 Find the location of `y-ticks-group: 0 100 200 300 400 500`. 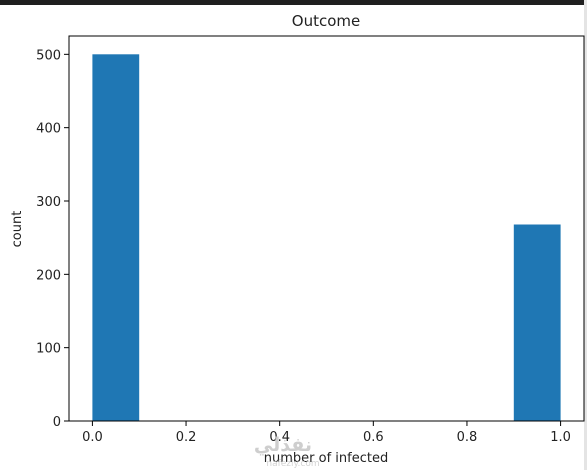

y-ticks-group: 0 100 200 300 400 500 is located at coordinates (52, 239).